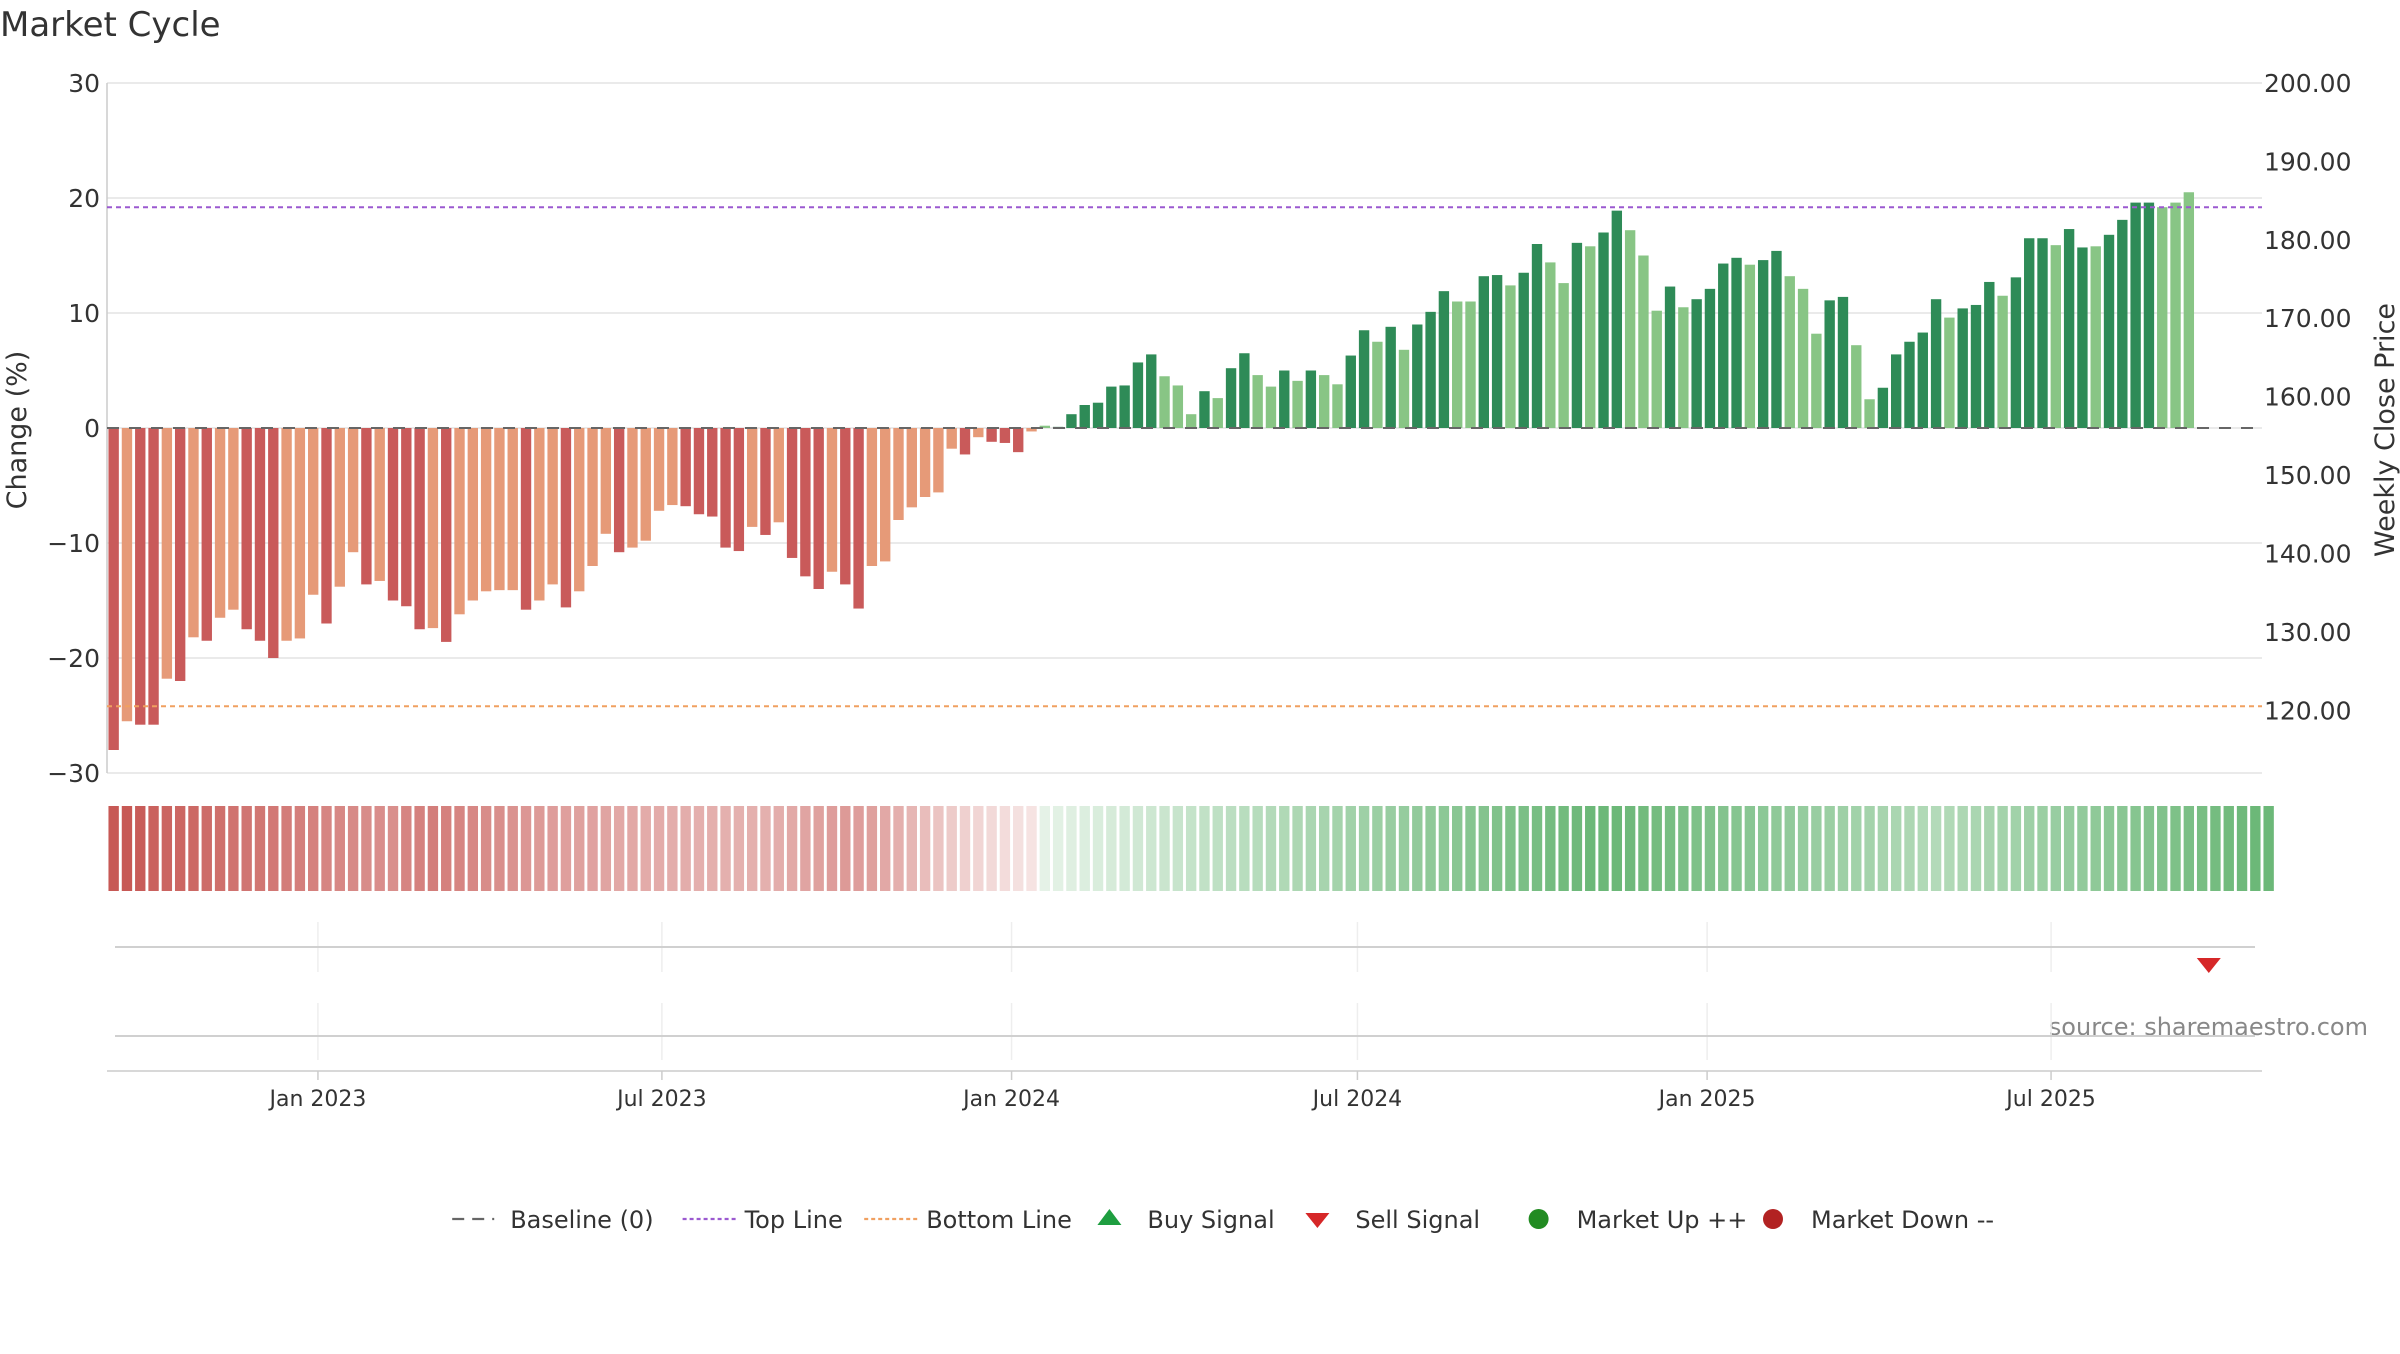  What do you see at coordinates (2307, 553) in the screenshot?
I see `y-right-tick-label: 140.00` at bounding box center [2307, 553].